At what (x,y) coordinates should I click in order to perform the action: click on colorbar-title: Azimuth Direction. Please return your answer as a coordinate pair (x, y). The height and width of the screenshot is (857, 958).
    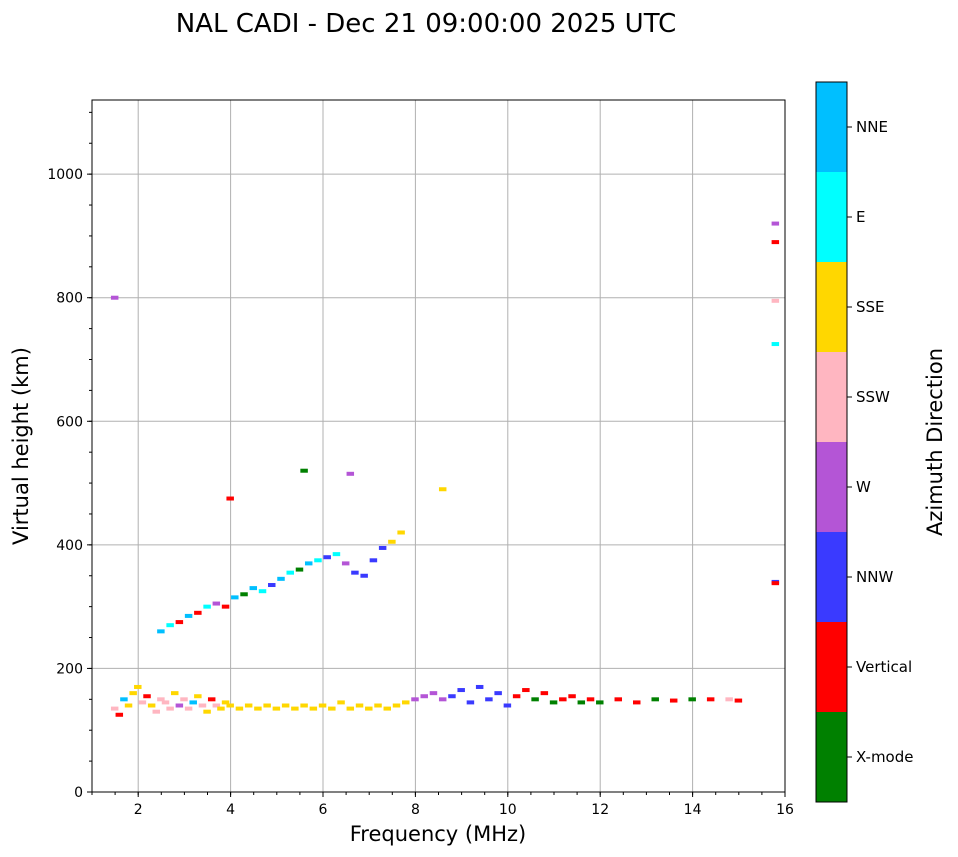
    Looking at the image, I should click on (935, 442).